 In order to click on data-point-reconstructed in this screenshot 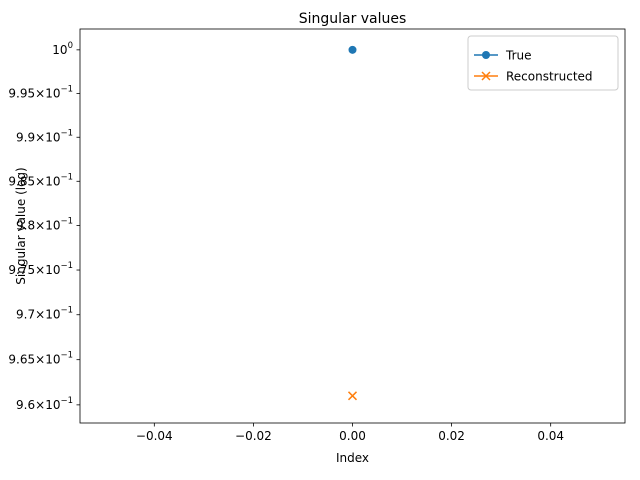, I will do `click(352, 396)`.